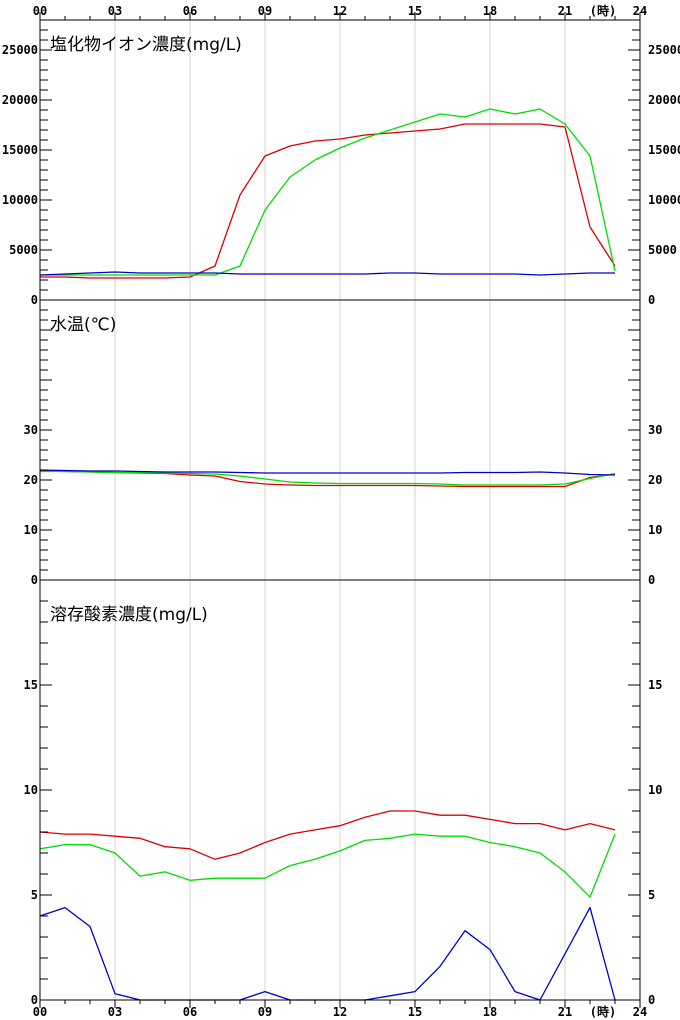  I want to click on x-unit-label-top: (時), so click(603, 10).